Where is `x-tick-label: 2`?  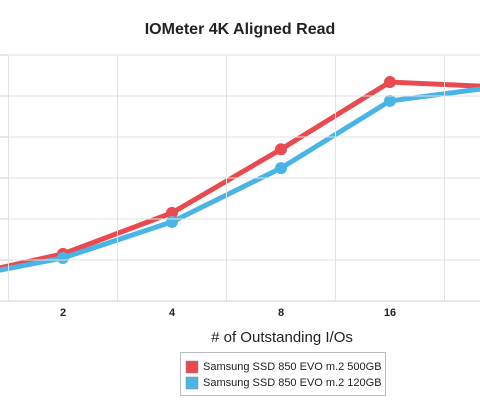
x-tick-label: 2 is located at coordinates (63, 313).